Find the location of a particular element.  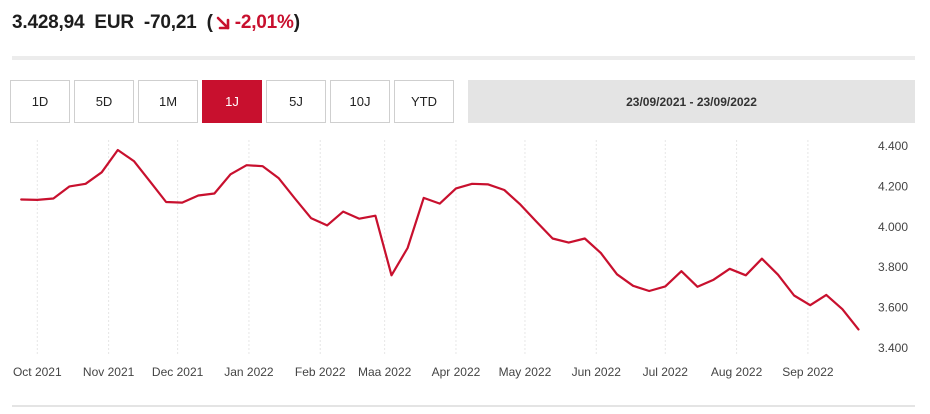

x-tick-label: Sep 2022 is located at coordinates (808, 372).